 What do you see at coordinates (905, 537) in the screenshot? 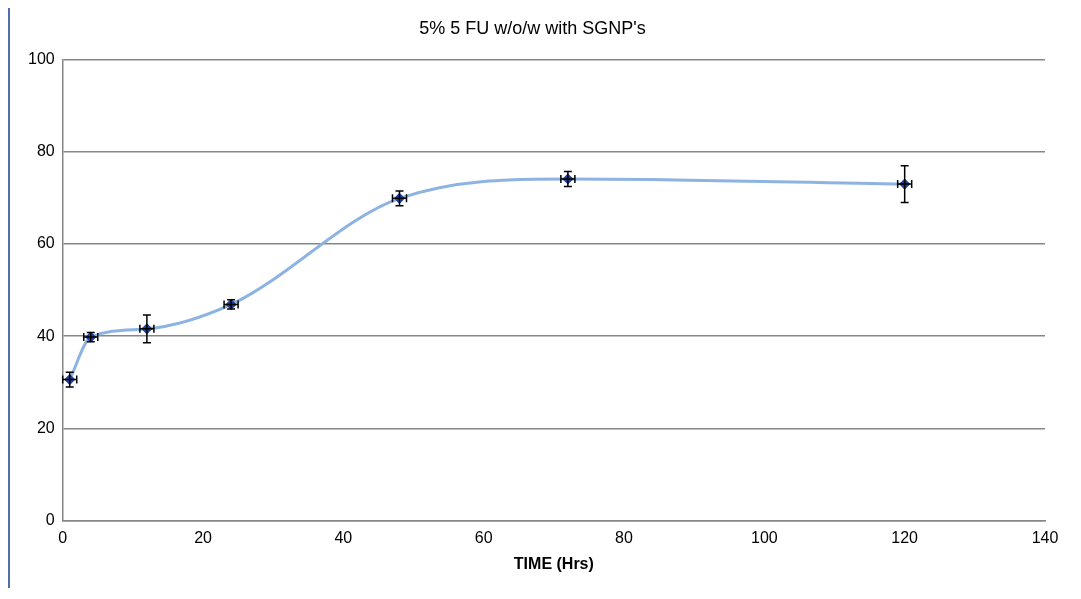
I see `x-tick-label: 120` at bounding box center [905, 537].